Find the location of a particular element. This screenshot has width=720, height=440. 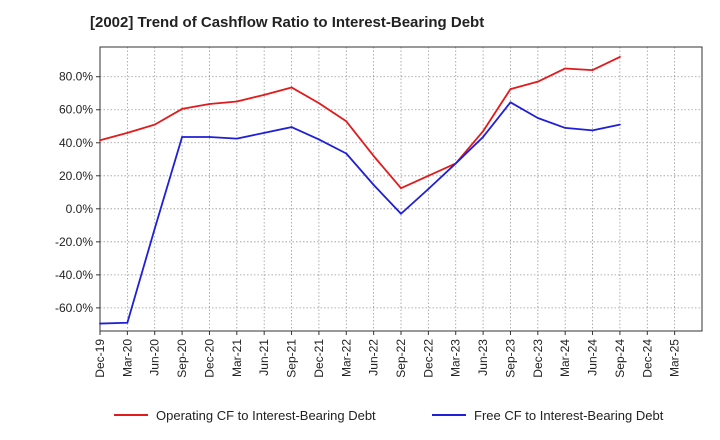

x-tick-label: Sep-24 is located at coordinates (620, 358).